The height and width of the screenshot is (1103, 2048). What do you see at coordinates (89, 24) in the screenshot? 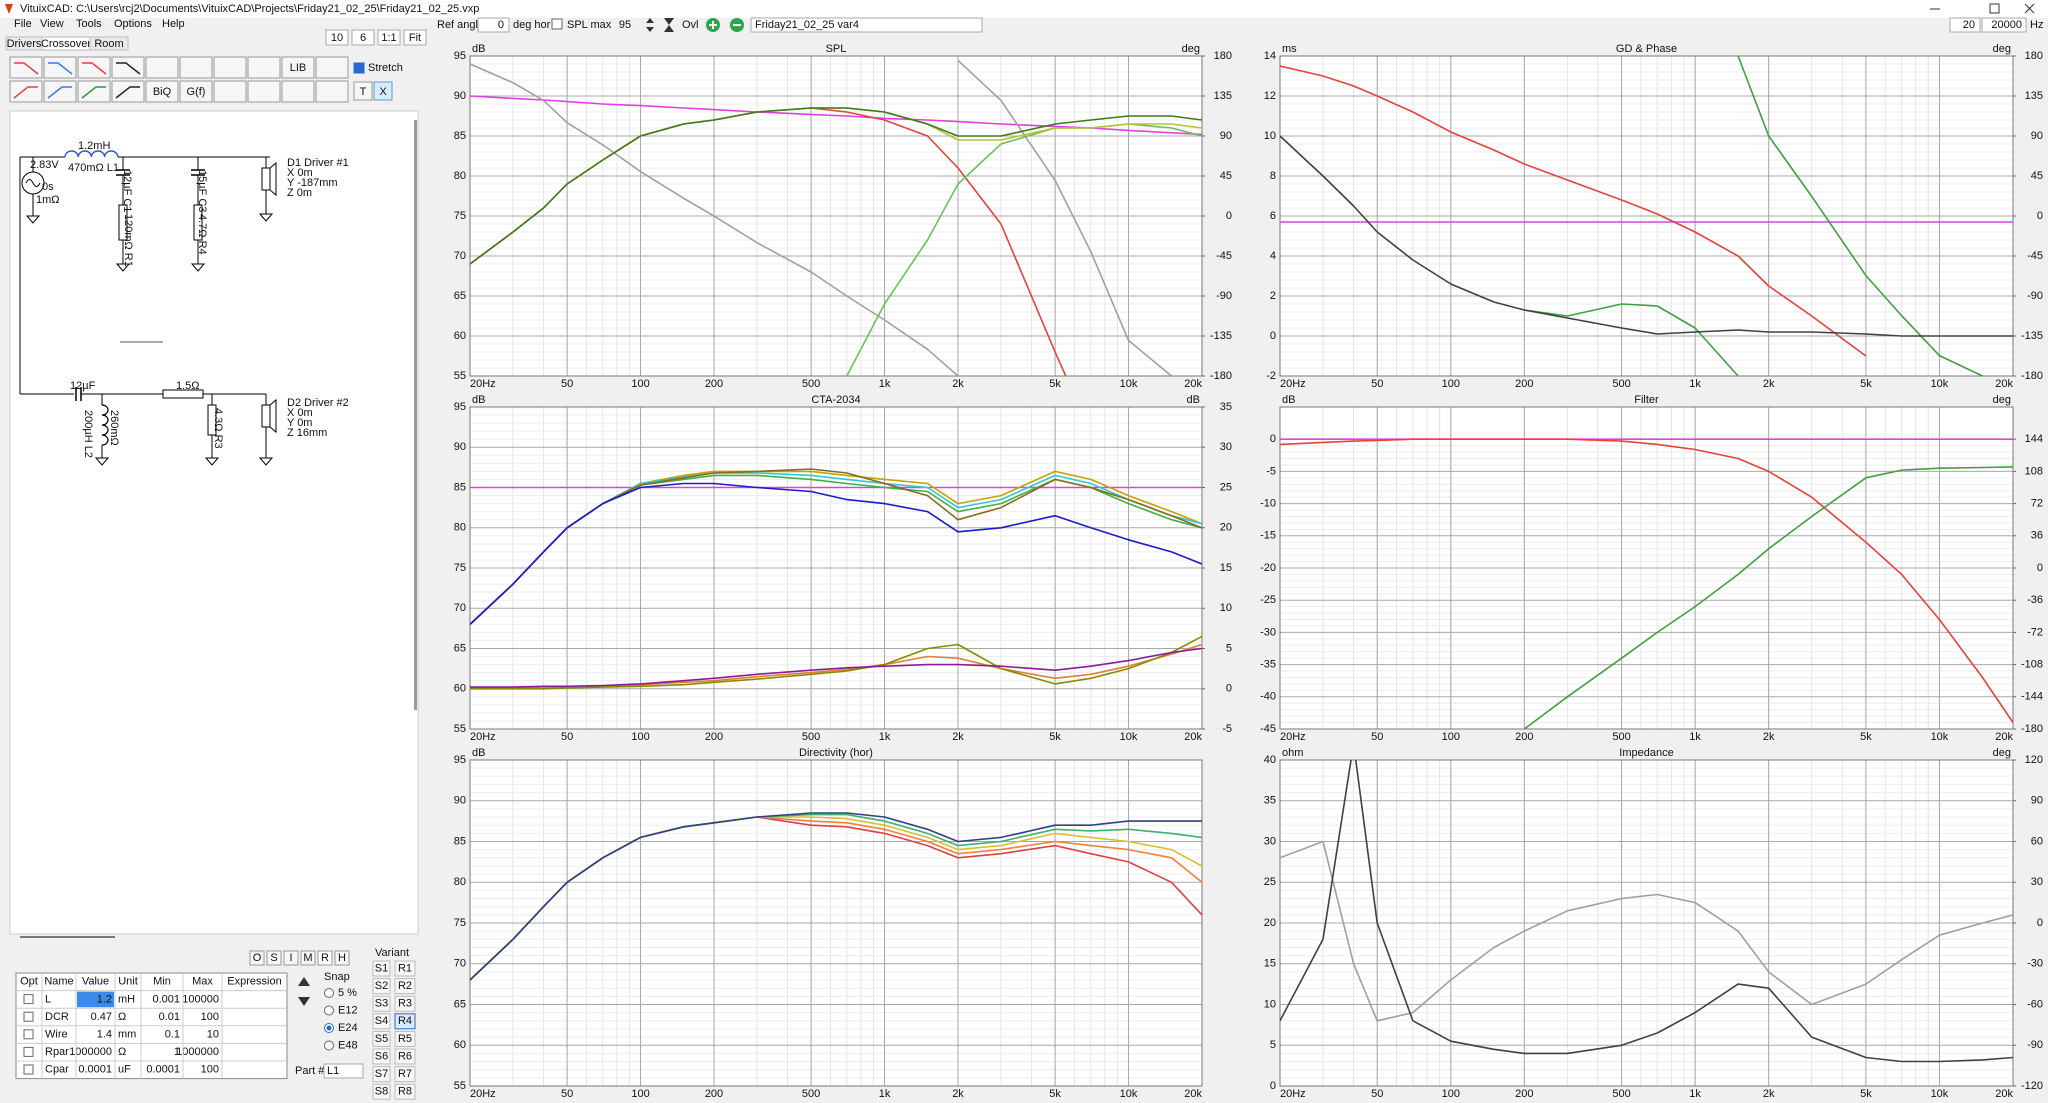
I see `menu-item: Tools` at bounding box center [89, 24].